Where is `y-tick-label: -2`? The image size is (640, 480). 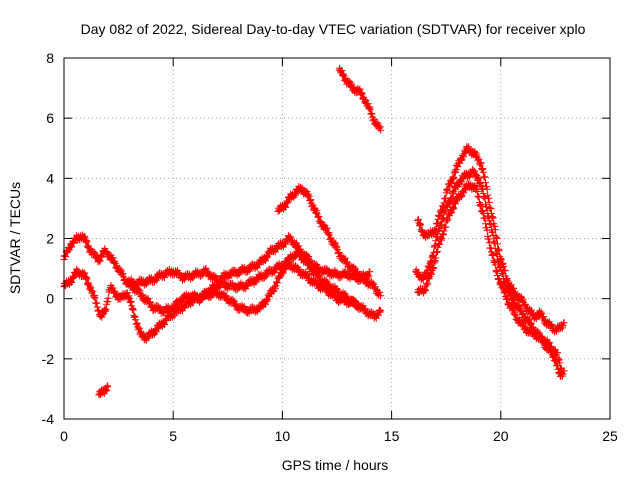
y-tick-label: -2 is located at coordinates (48, 359).